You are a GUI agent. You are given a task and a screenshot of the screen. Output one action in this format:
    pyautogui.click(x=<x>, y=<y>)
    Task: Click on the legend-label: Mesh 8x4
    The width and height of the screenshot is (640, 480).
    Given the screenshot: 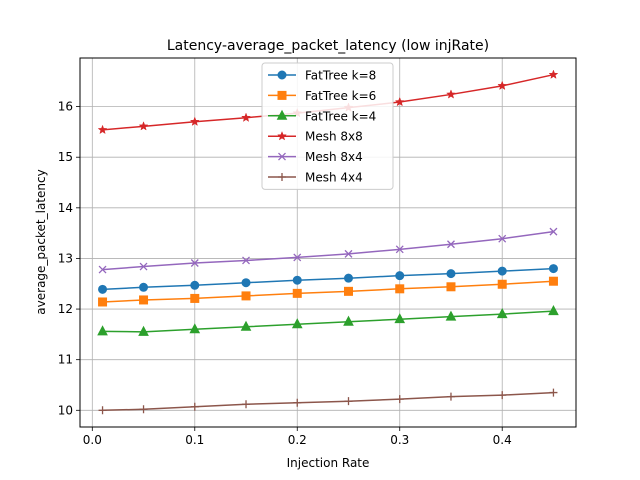 What is the action you would take?
    pyautogui.click(x=334, y=157)
    